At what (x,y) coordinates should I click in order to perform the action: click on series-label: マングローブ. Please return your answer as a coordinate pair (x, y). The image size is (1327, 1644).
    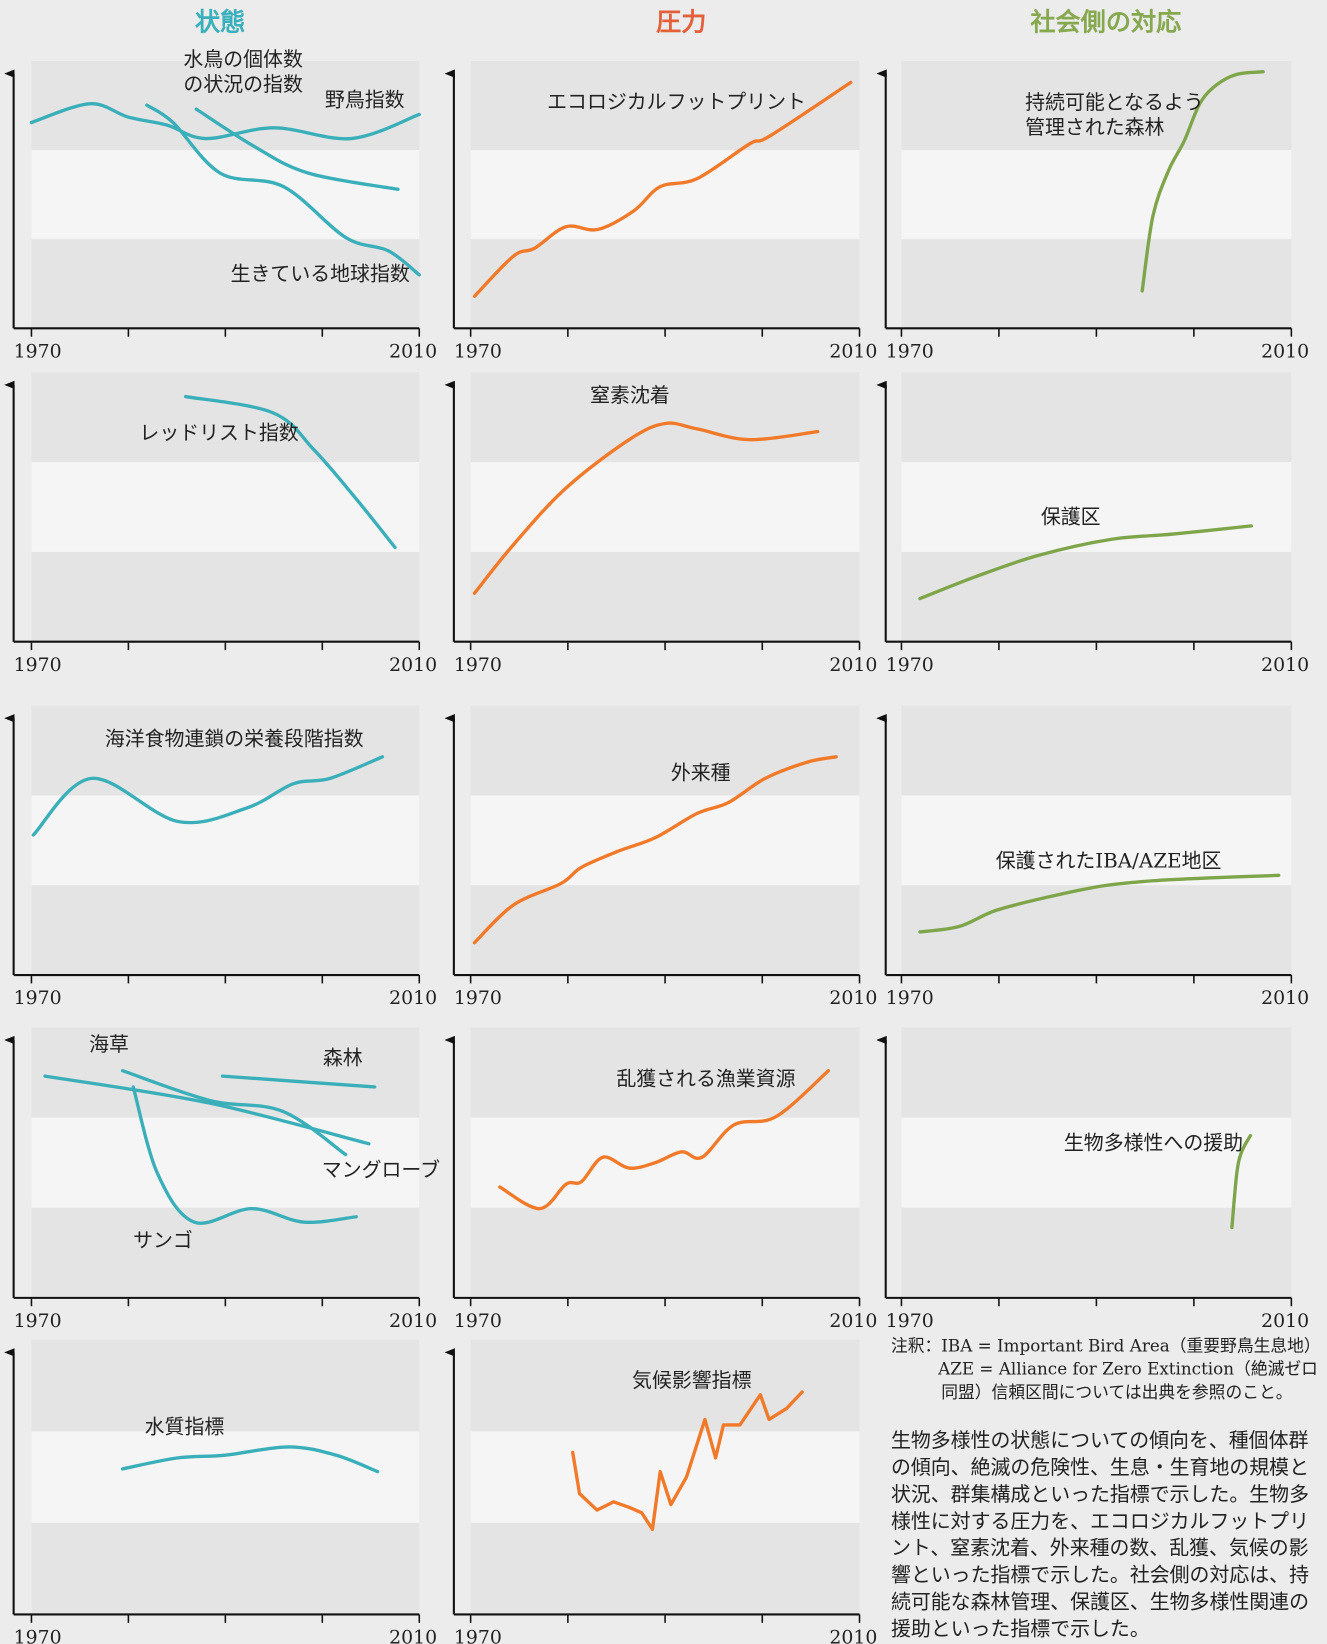
    Looking at the image, I should click on (381, 1170).